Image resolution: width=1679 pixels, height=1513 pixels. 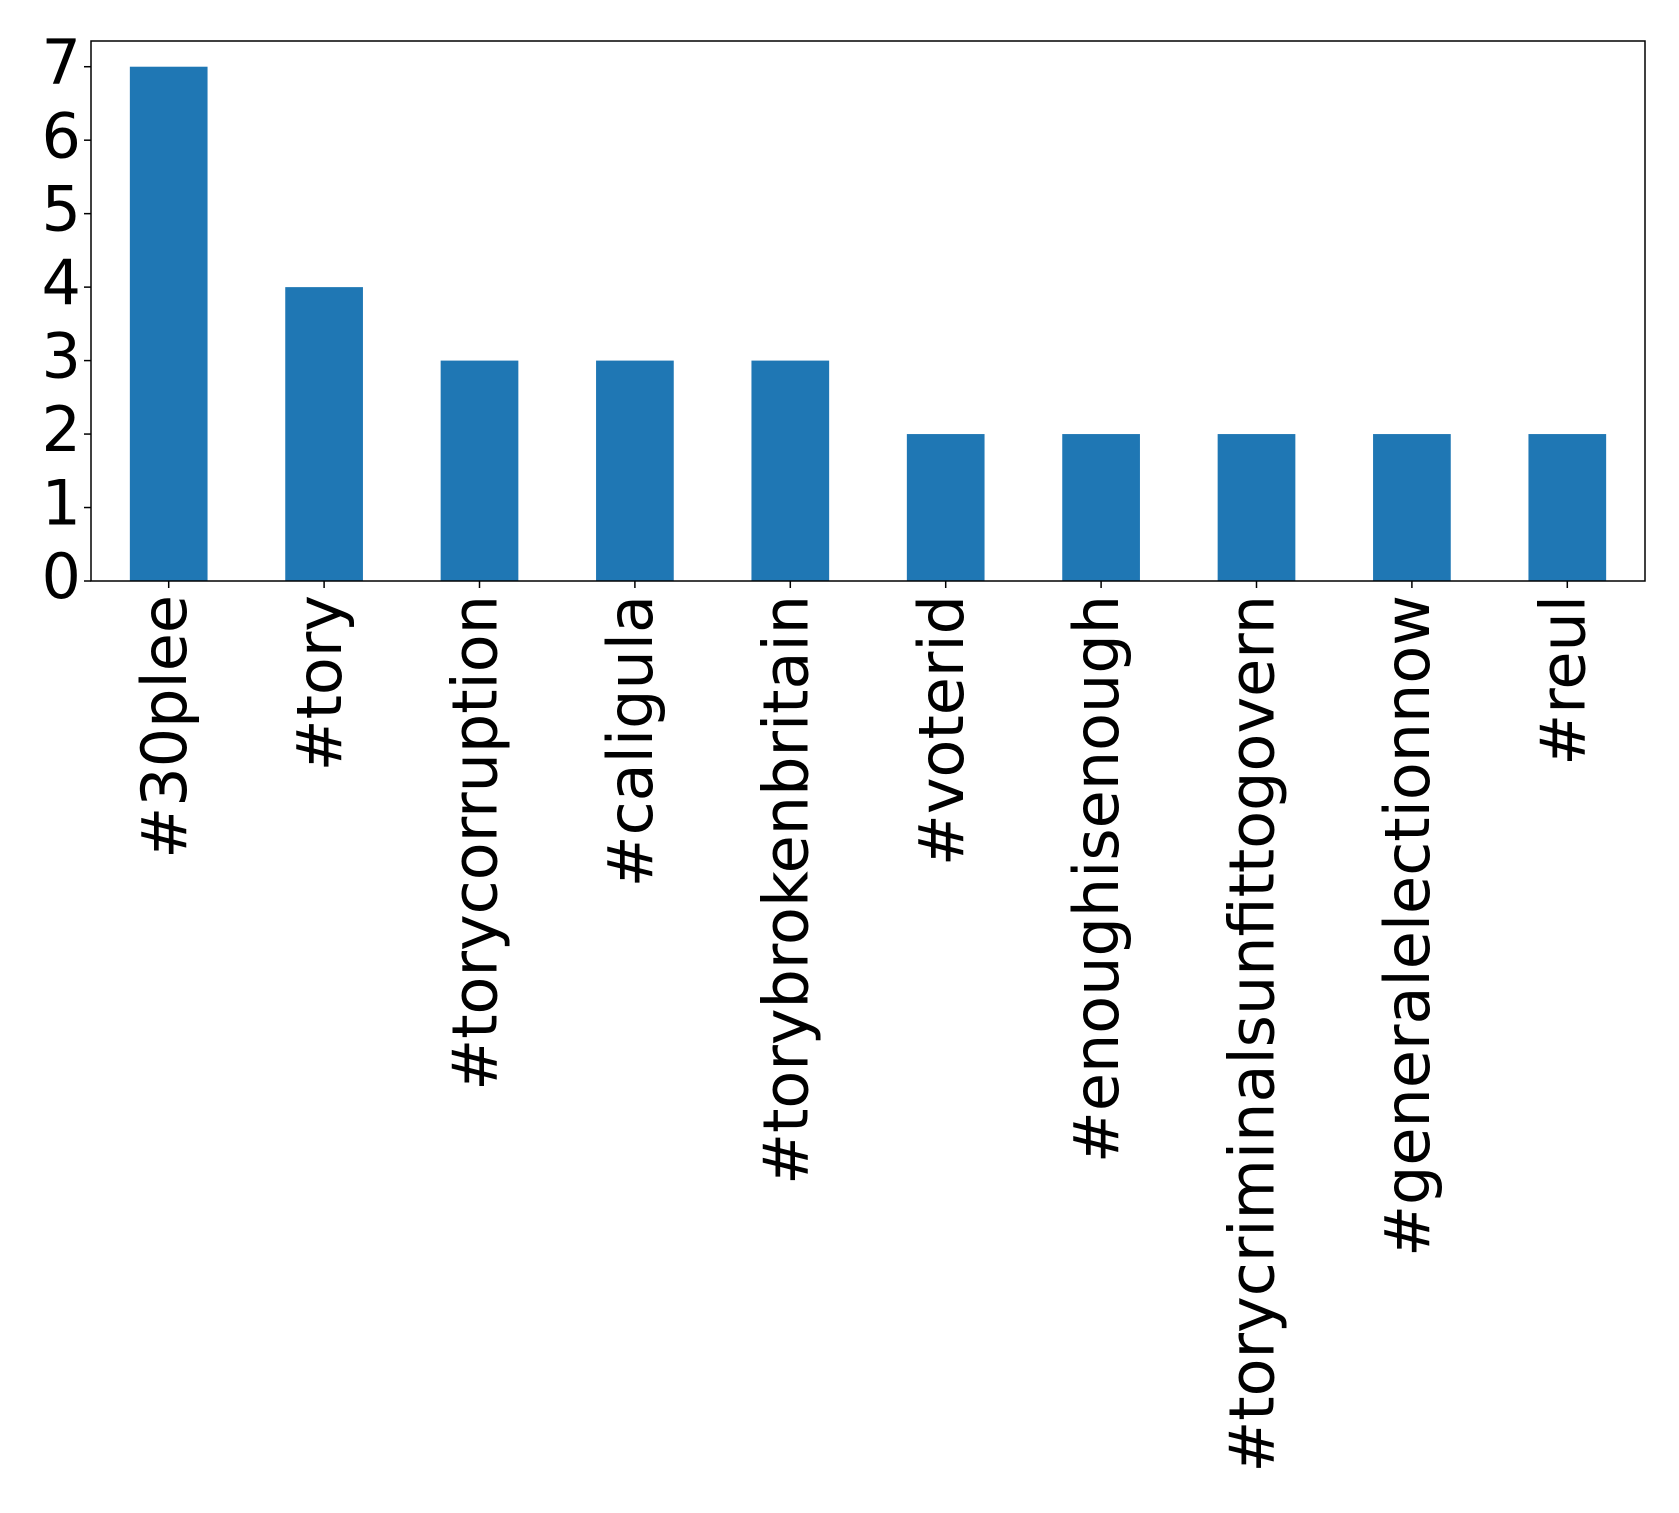 What do you see at coordinates (941, 730) in the screenshot?
I see `x-tick-label: #voterid` at bounding box center [941, 730].